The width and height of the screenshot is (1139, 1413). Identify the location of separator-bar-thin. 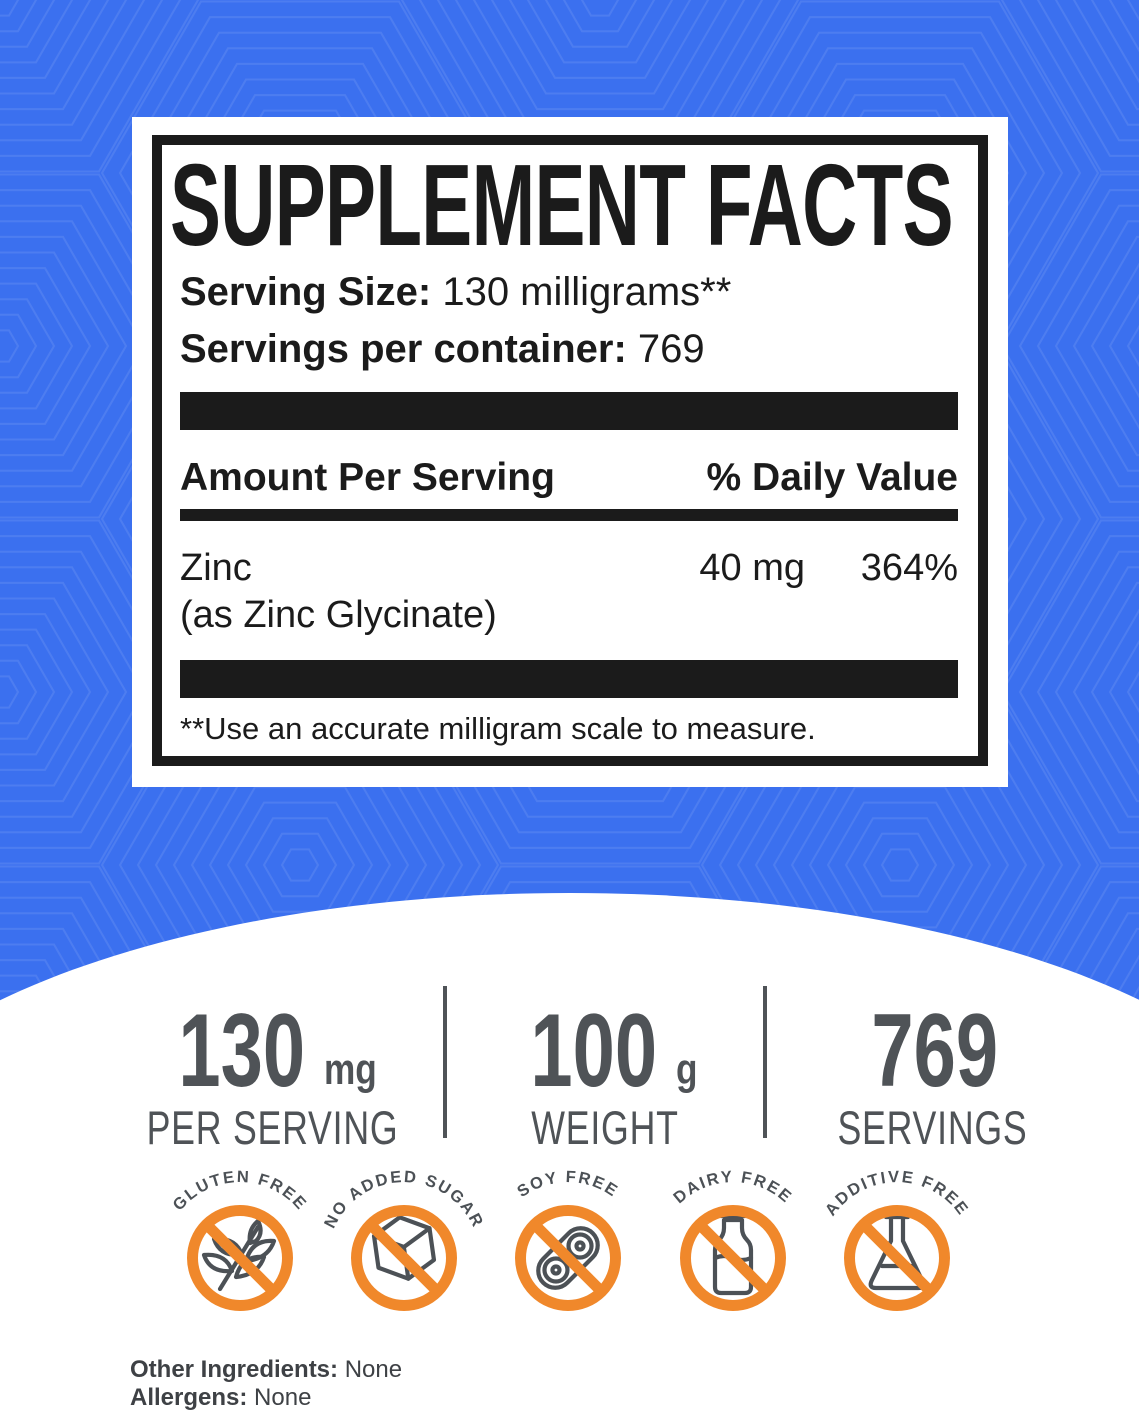
(569, 515).